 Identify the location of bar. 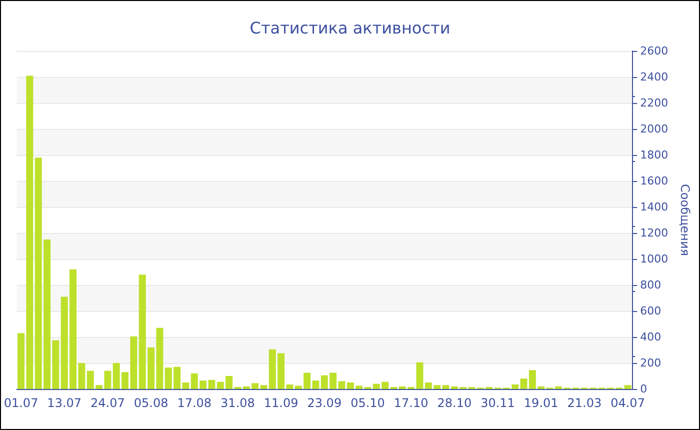
(628, 387).